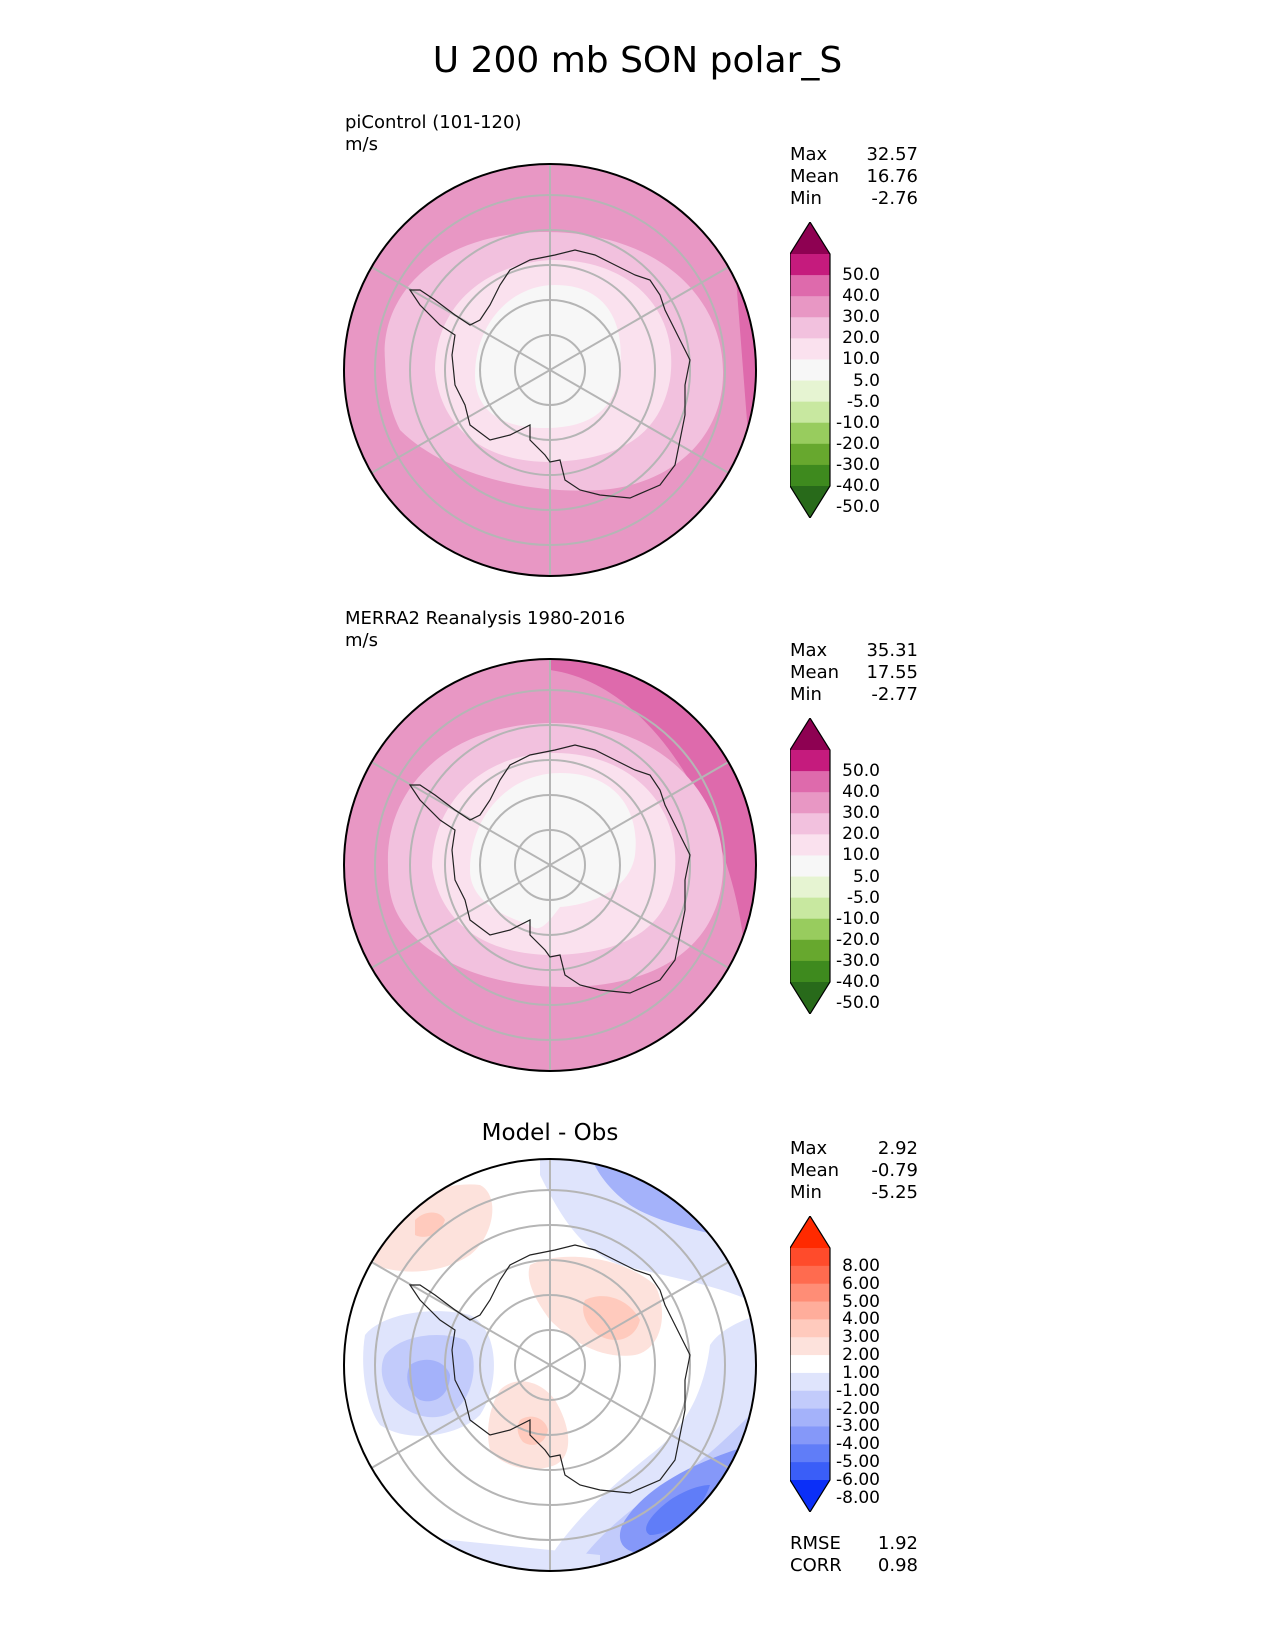 Image resolution: width=1275 pixels, height=1650 pixels. Describe the element at coordinates (861, 1265) in the screenshot. I see `colorbar-tick-label: 8.00` at that location.